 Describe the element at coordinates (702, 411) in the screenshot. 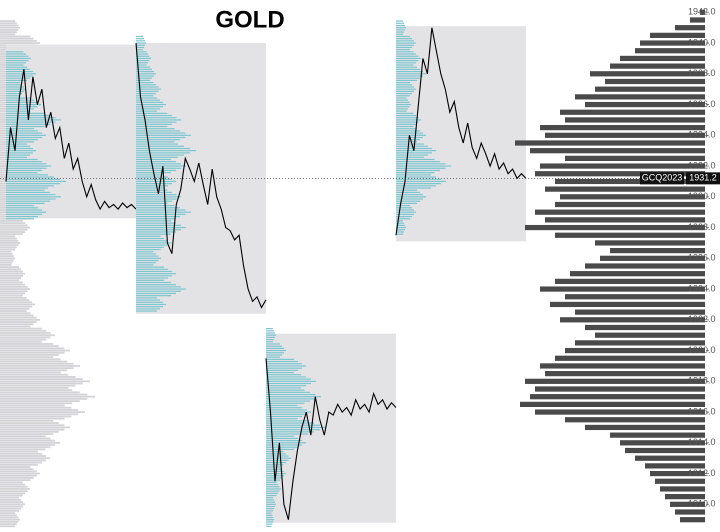

I see `y-tick-label: 1916.0` at that location.